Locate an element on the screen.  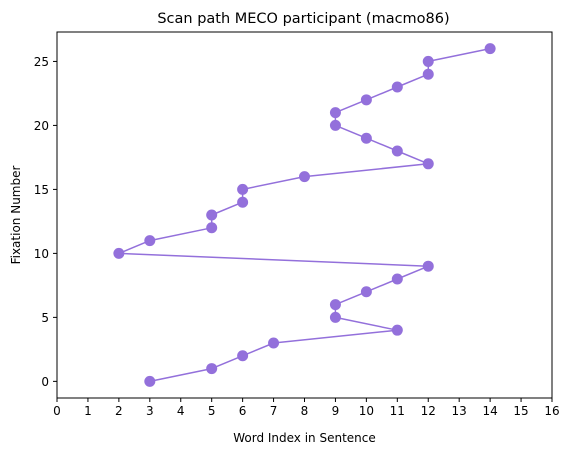
x-tick-label: 15 is located at coordinates (520, 411).